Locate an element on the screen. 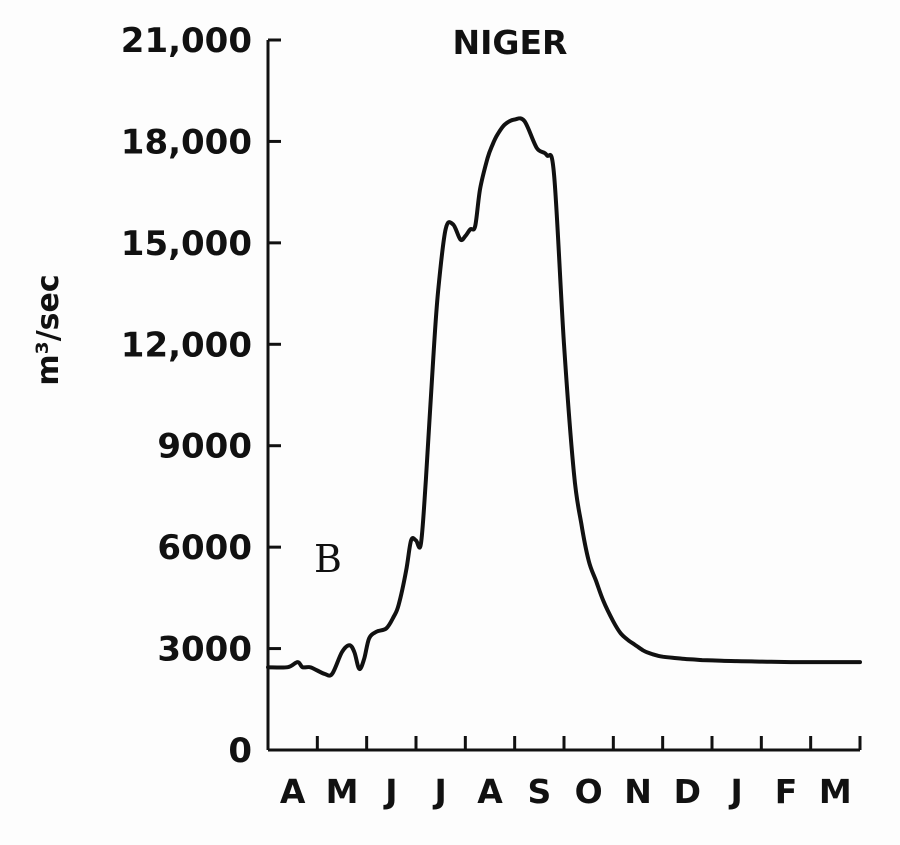 The height and width of the screenshot is (845, 900). y-axis-label: m³/sec is located at coordinates (48, 329).